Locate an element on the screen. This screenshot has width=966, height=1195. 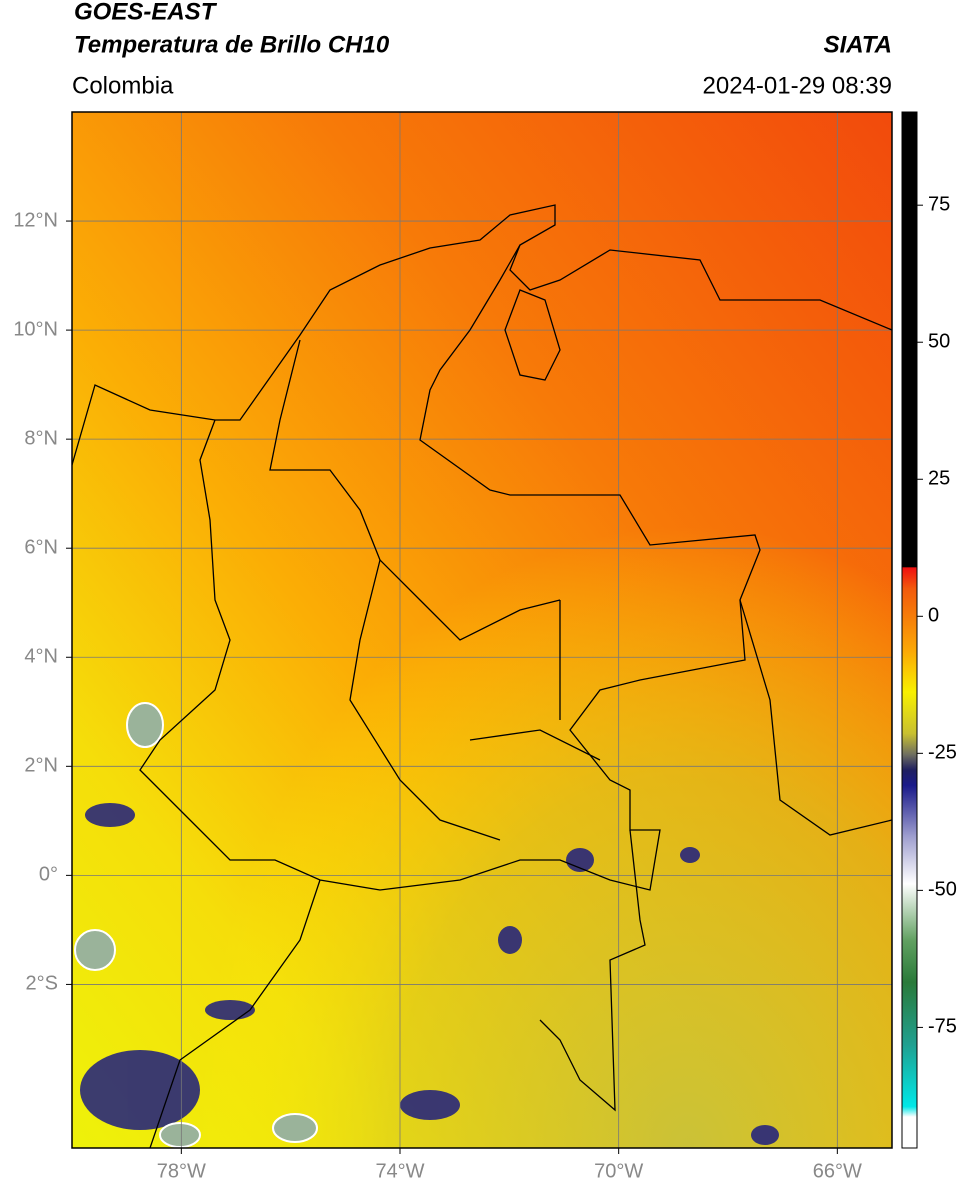
x-tick-label: 78°W is located at coordinates (181, 1171).